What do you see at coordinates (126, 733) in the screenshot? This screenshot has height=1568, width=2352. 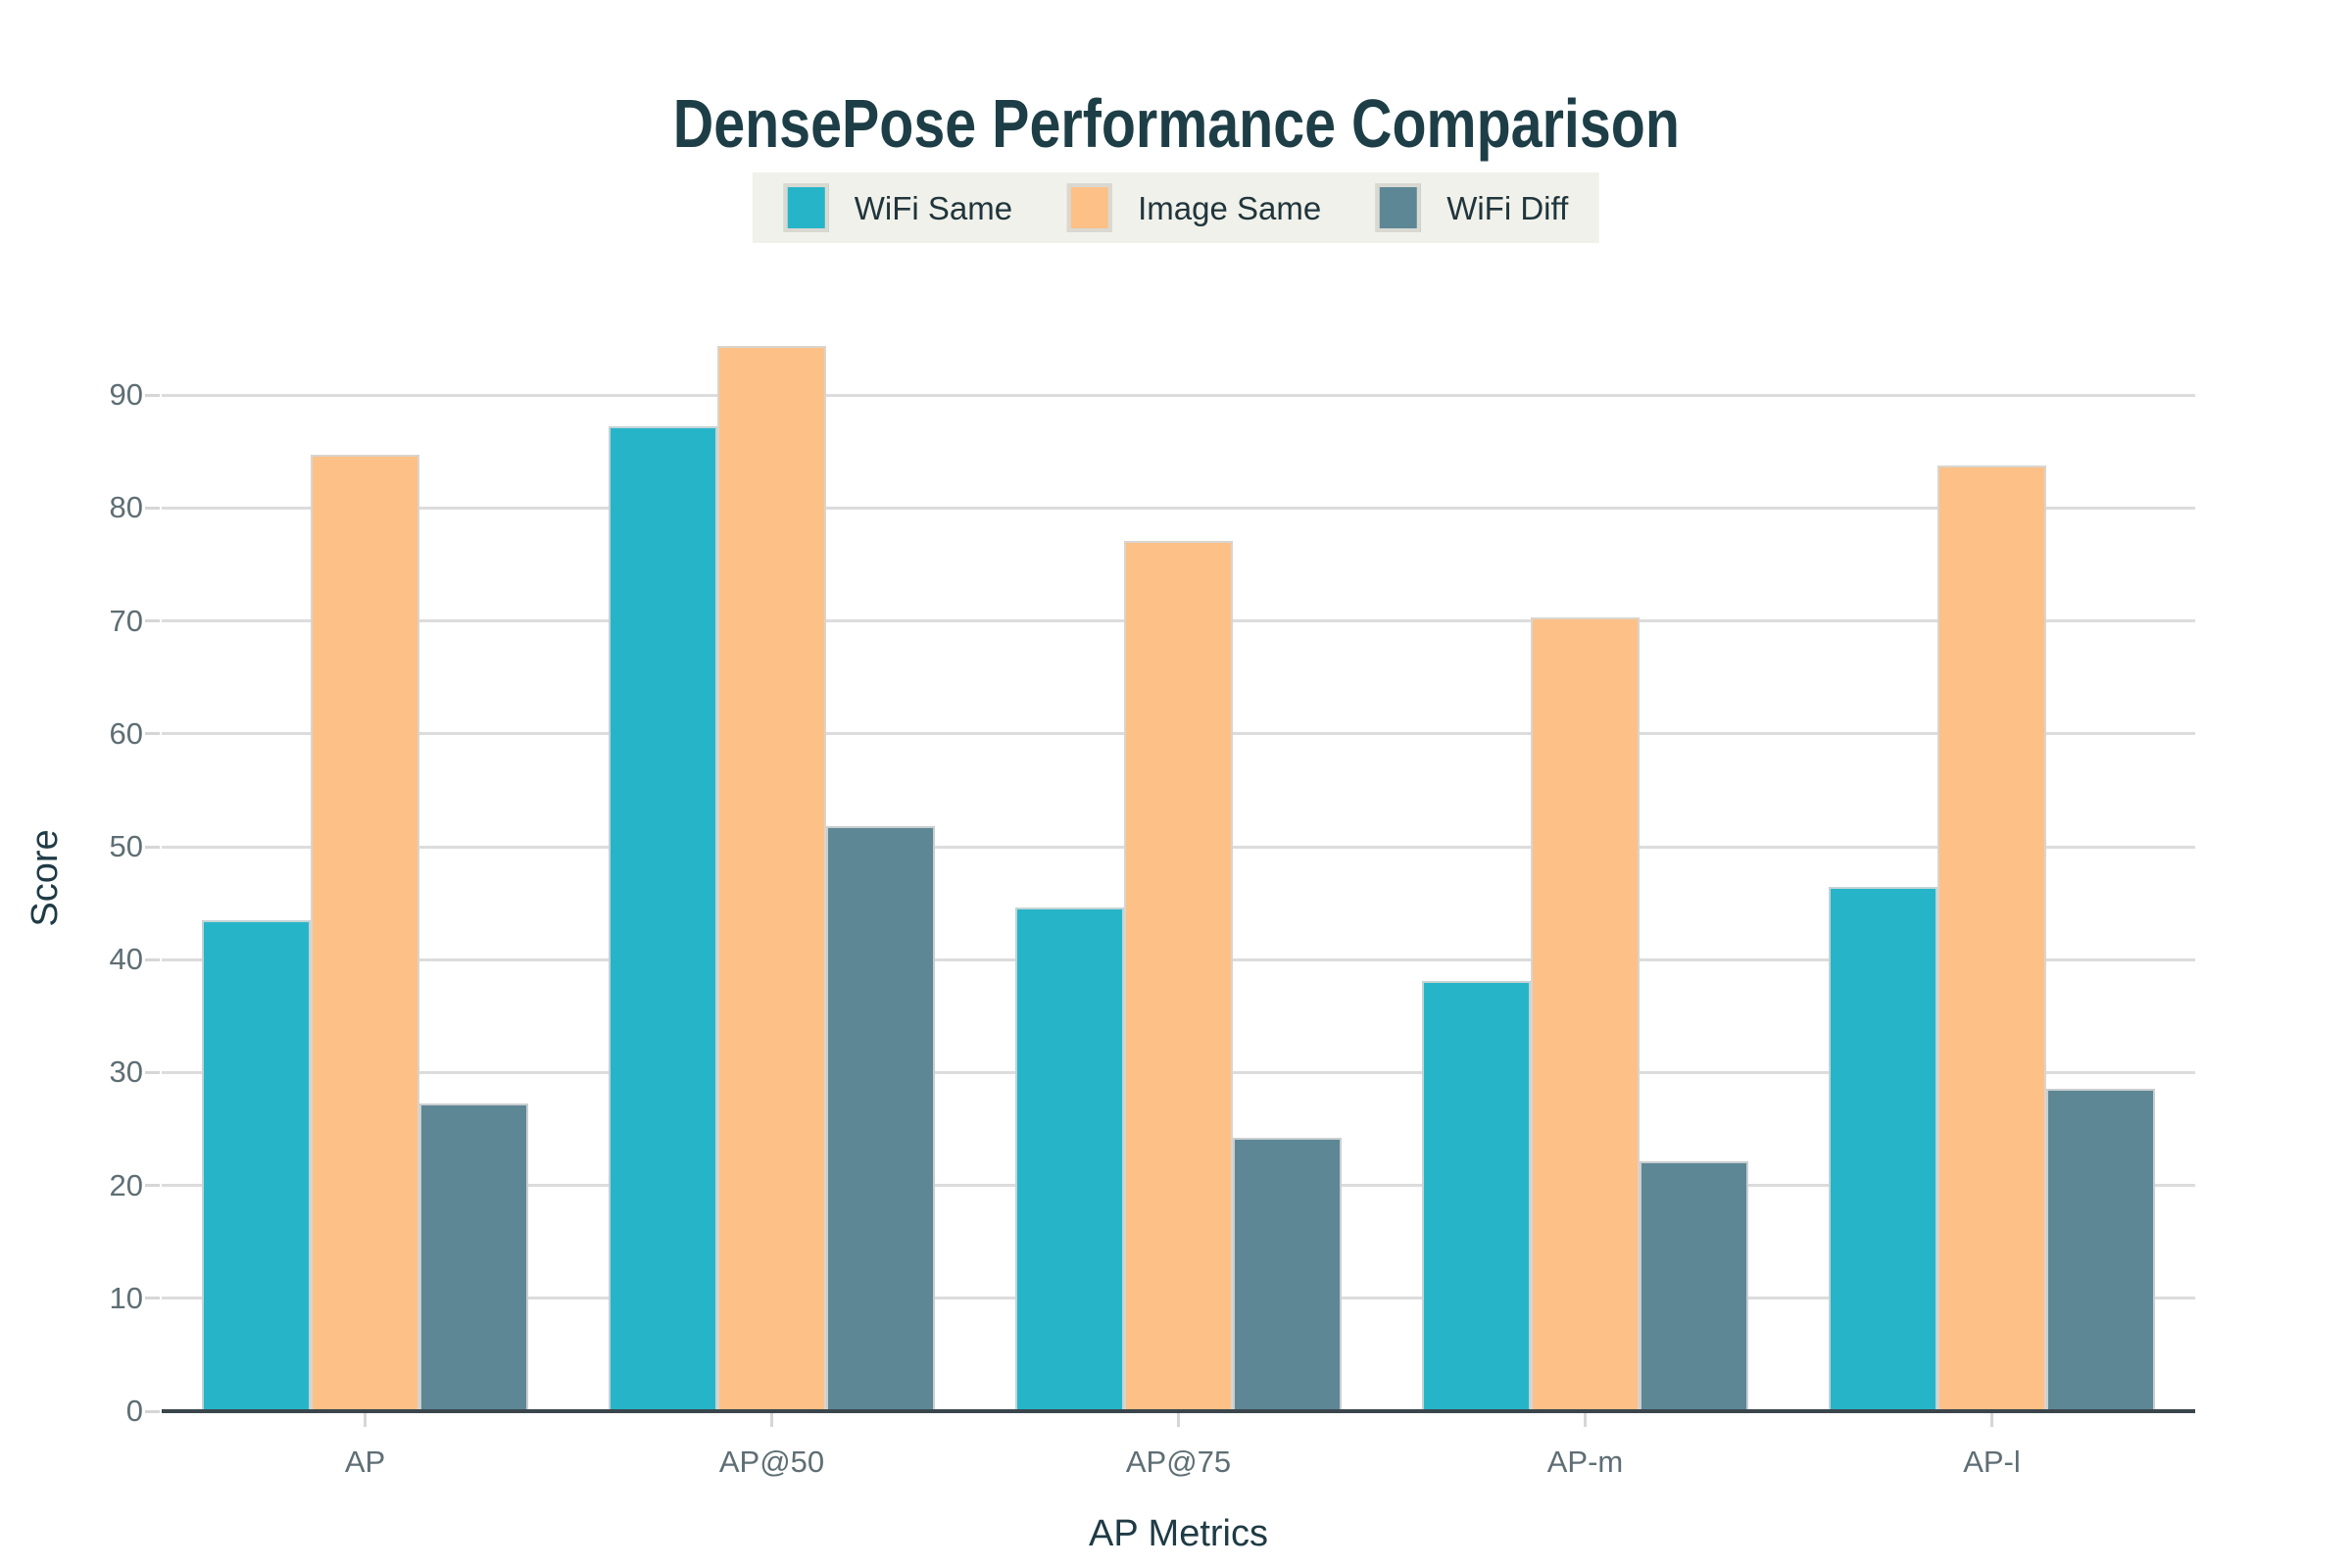 I see `y-tick-label-60: 60` at bounding box center [126, 733].